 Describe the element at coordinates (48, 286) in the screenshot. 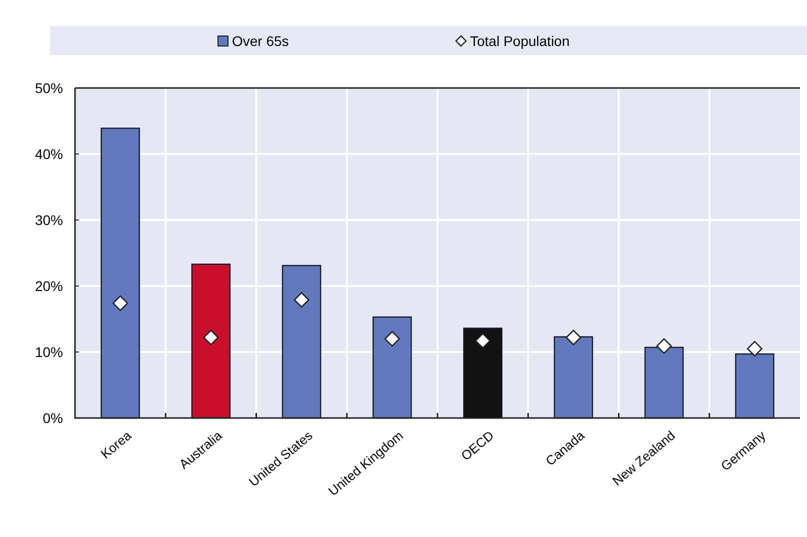

I see `y-tick-label: 20%` at that location.